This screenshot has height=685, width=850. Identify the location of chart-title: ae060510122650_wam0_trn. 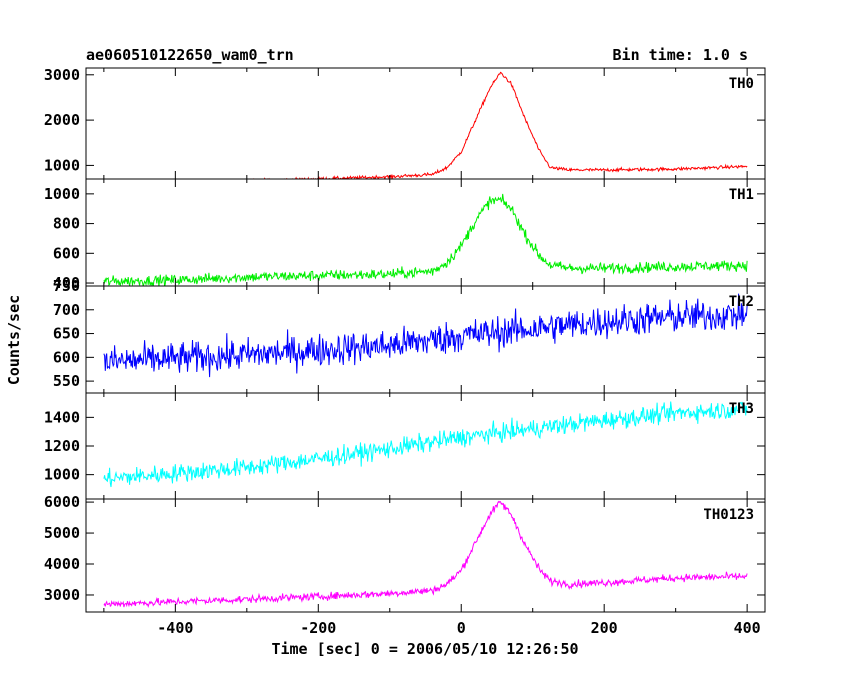
(190, 55).